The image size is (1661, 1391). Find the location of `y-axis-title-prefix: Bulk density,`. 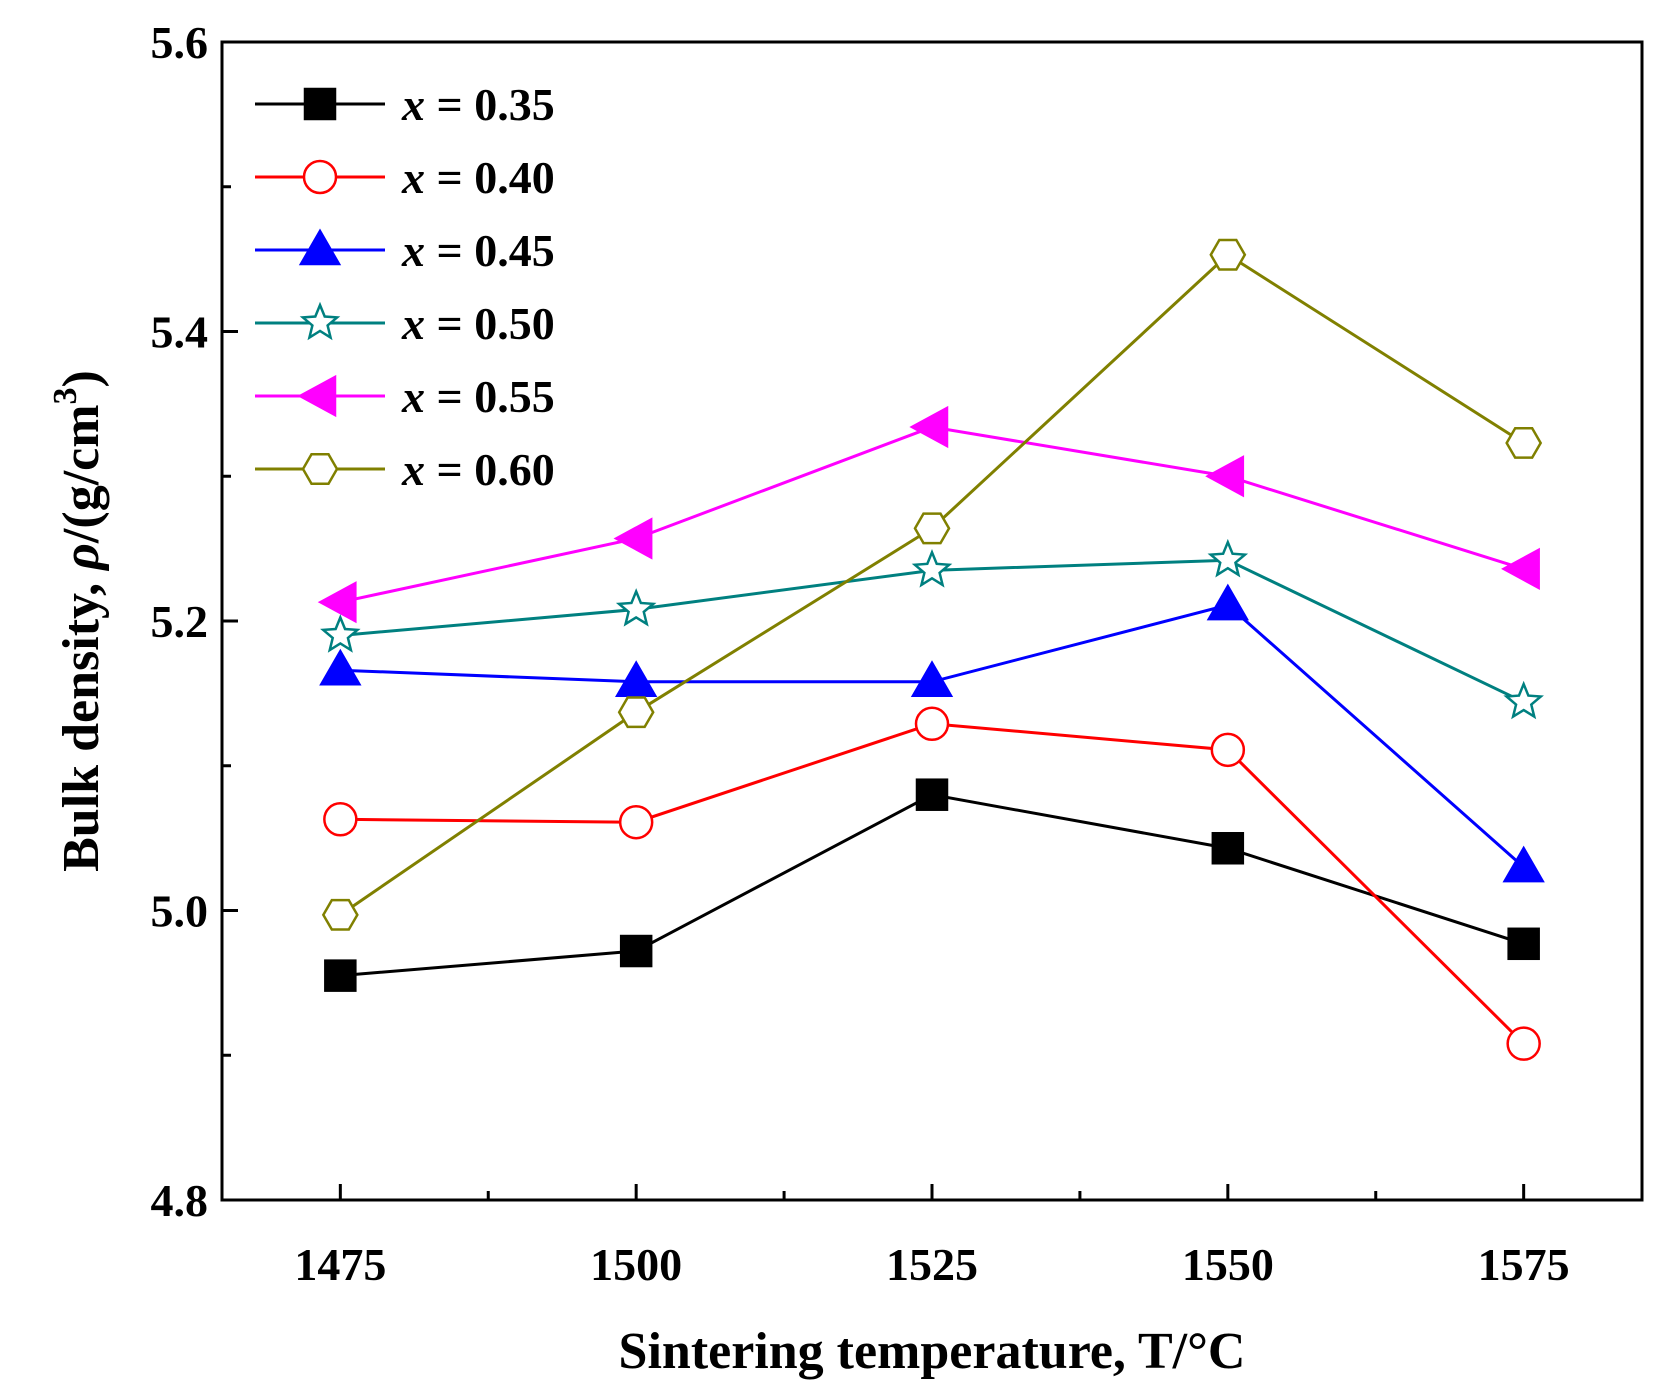

y-axis-title-prefix: Bulk density, is located at coordinates (81, 721).